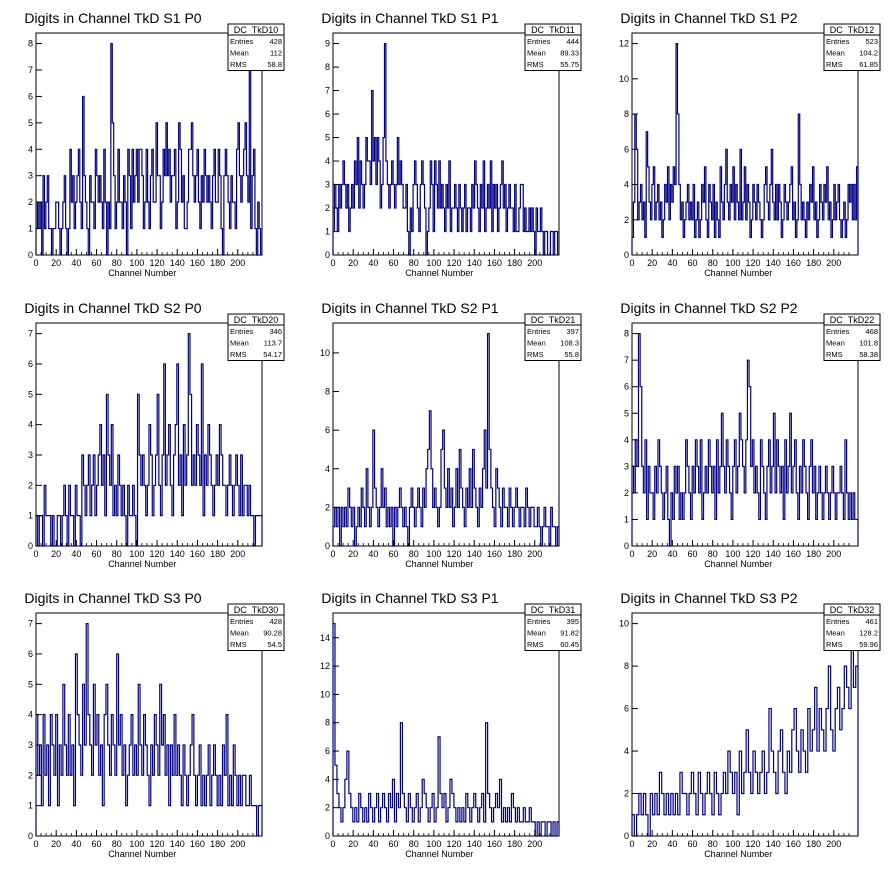 This screenshot has height=872, width=896. What do you see at coordinates (569, 633) in the screenshot?
I see `stats-value: 91.82` at bounding box center [569, 633].